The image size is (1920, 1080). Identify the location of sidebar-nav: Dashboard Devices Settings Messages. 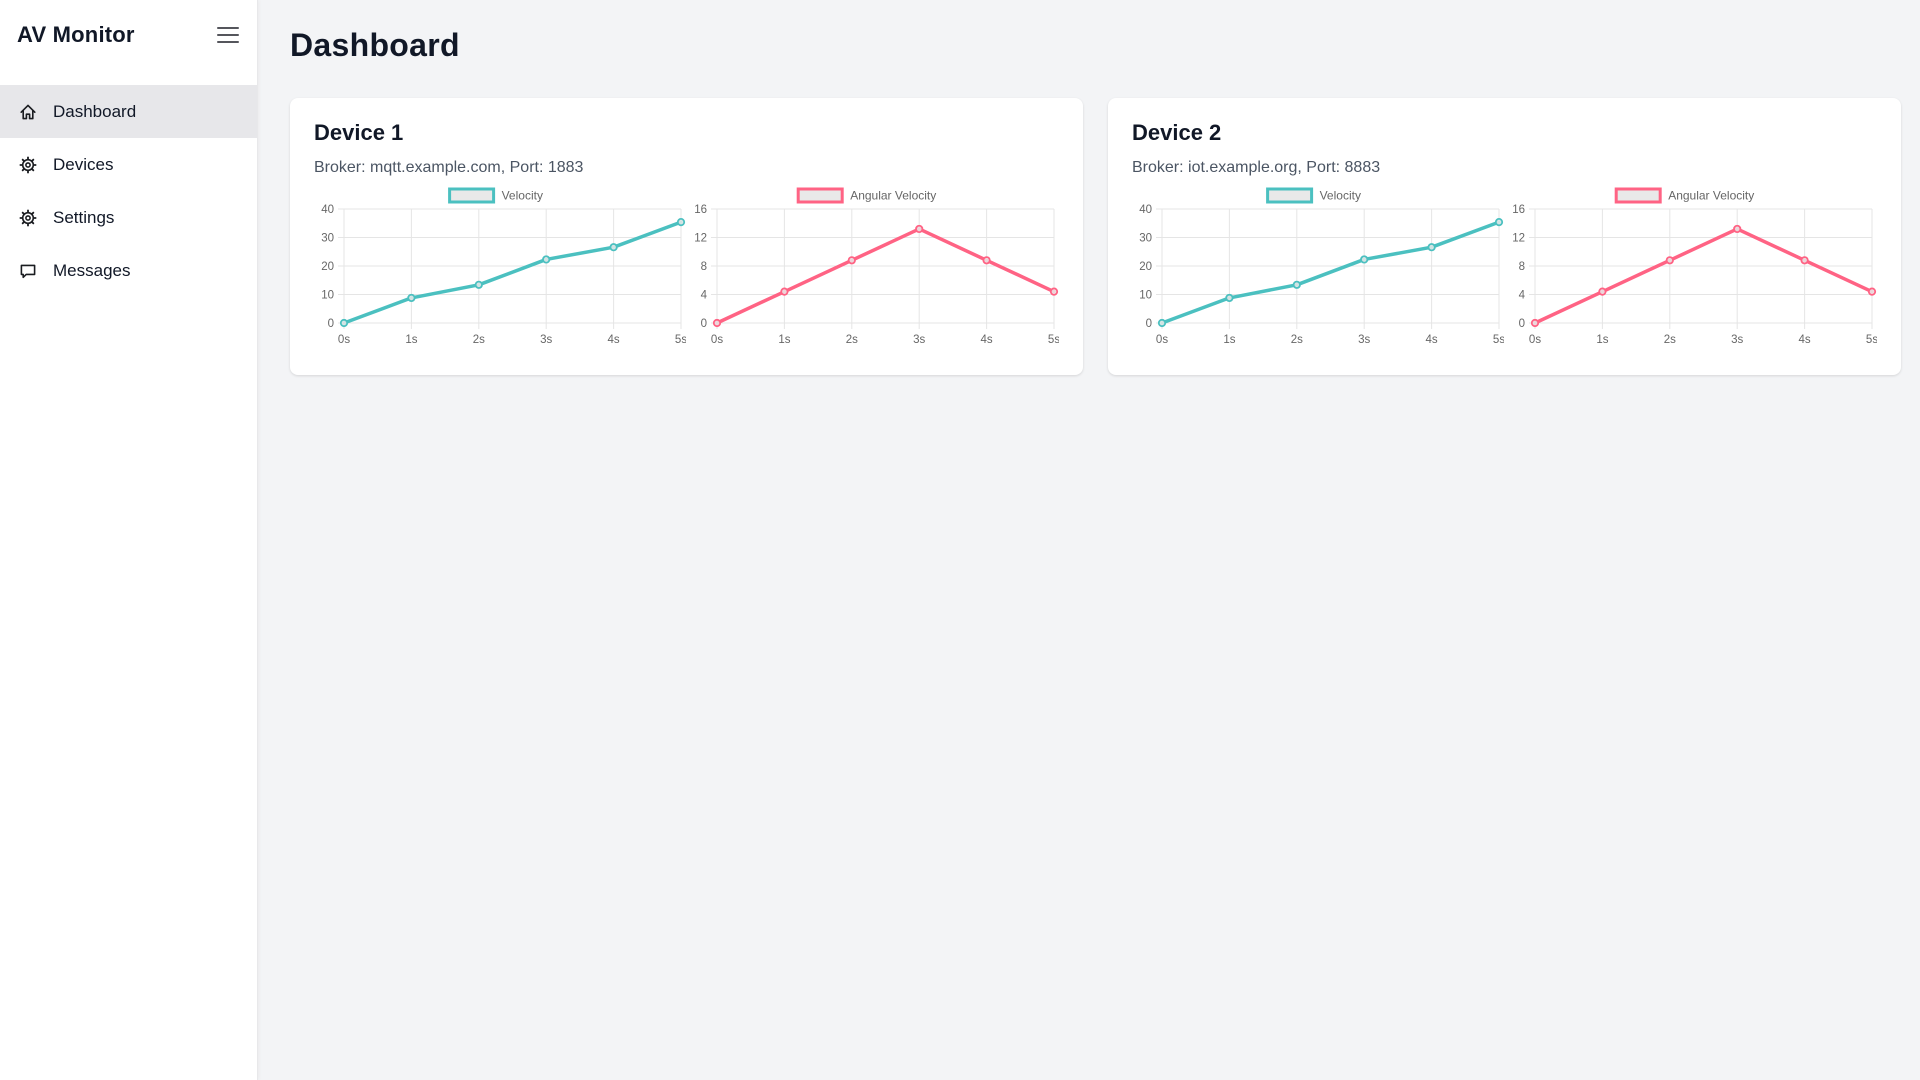
(128, 191).